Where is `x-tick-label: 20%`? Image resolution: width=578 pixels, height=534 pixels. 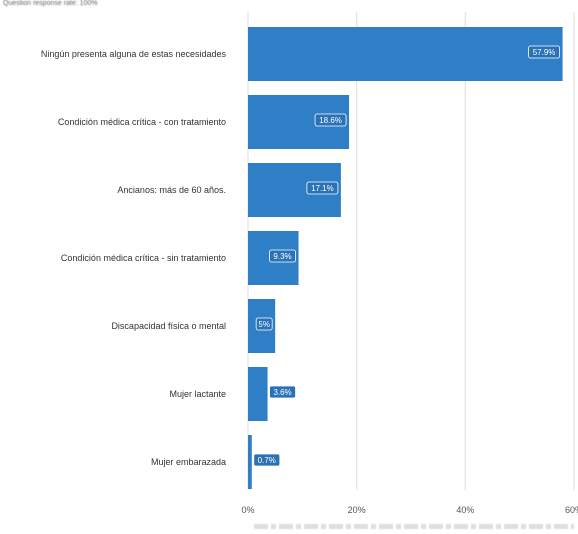
x-tick-label: 20% is located at coordinates (357, 510).